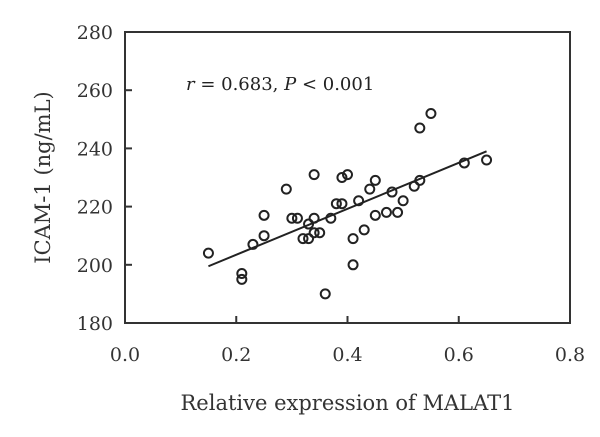 The width and height of the screenshot is (600, 437). What do you see at coordinates (95, 208) in the screenshot?
I see `y-tick-label: 220` at bounding box center [95, 208].